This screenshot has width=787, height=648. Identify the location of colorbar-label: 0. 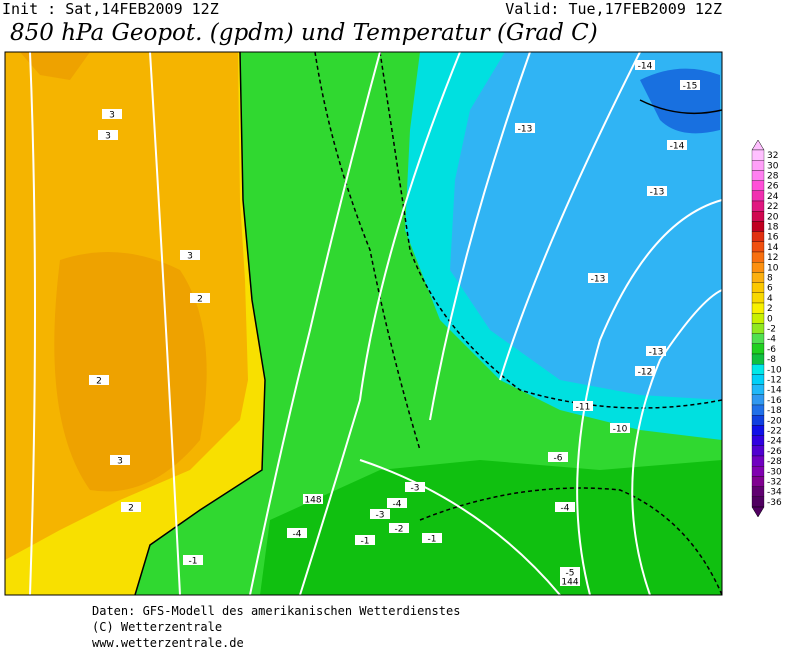
(770, 319).